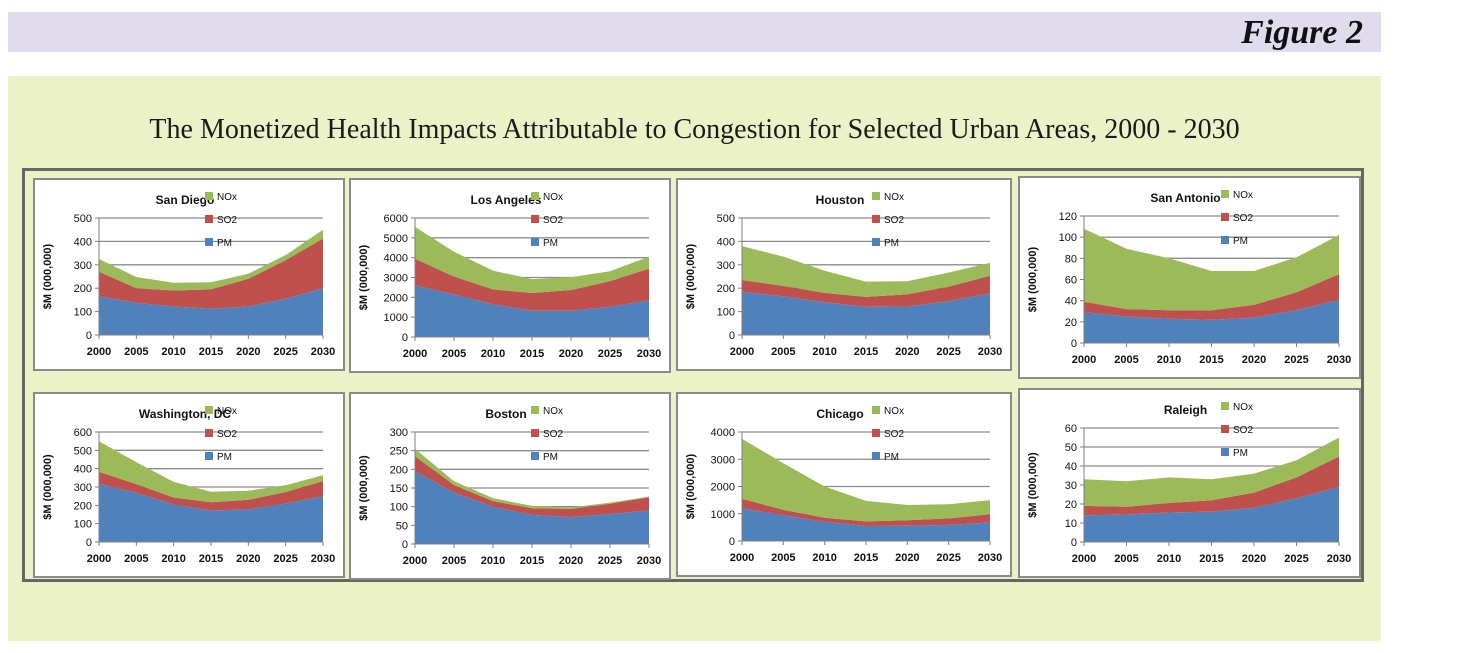  I want to click on chart-title: Houston, so click(840, 200).